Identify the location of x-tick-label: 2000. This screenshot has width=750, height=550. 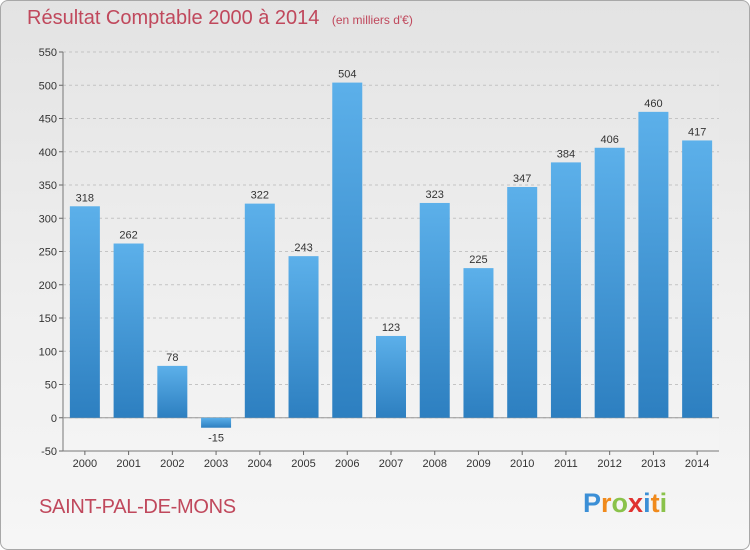
(85, 464).